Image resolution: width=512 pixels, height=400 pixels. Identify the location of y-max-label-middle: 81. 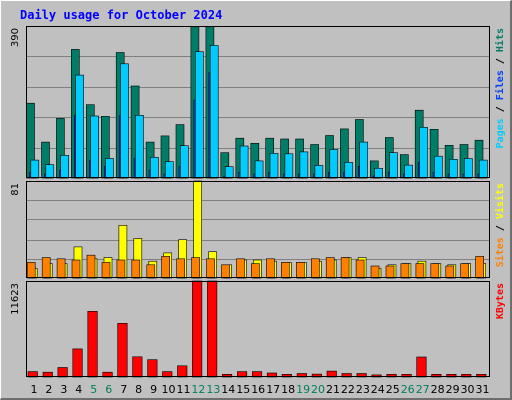
(15, 189).